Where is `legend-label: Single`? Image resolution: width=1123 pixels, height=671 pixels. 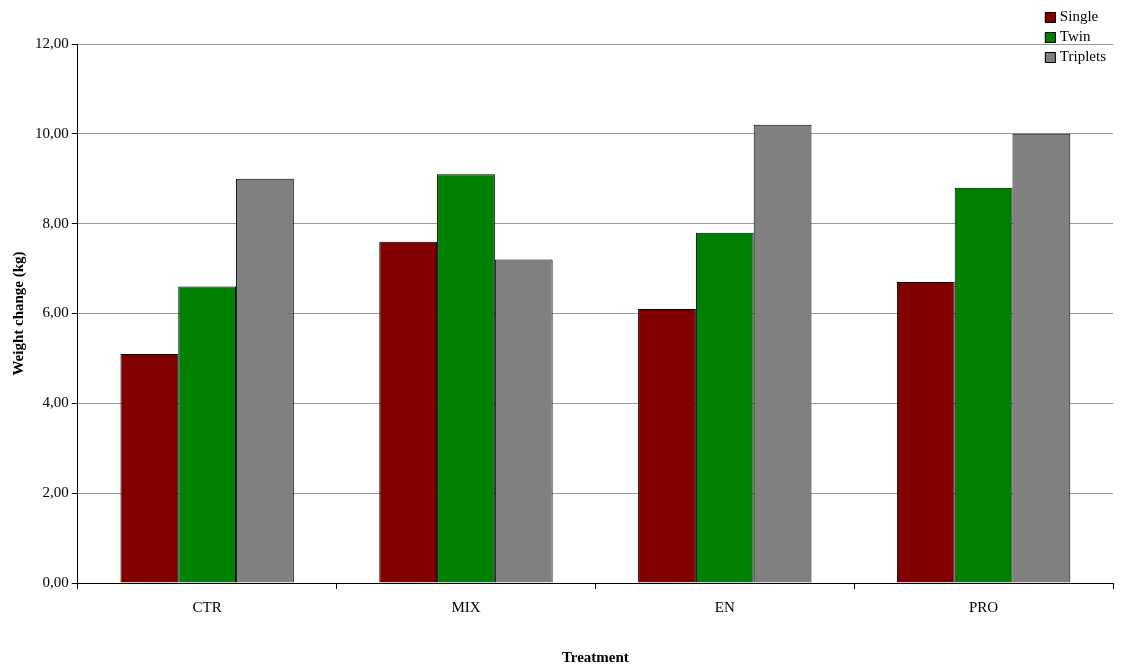 legend-label: Single is located at coordinates (1079, 16).